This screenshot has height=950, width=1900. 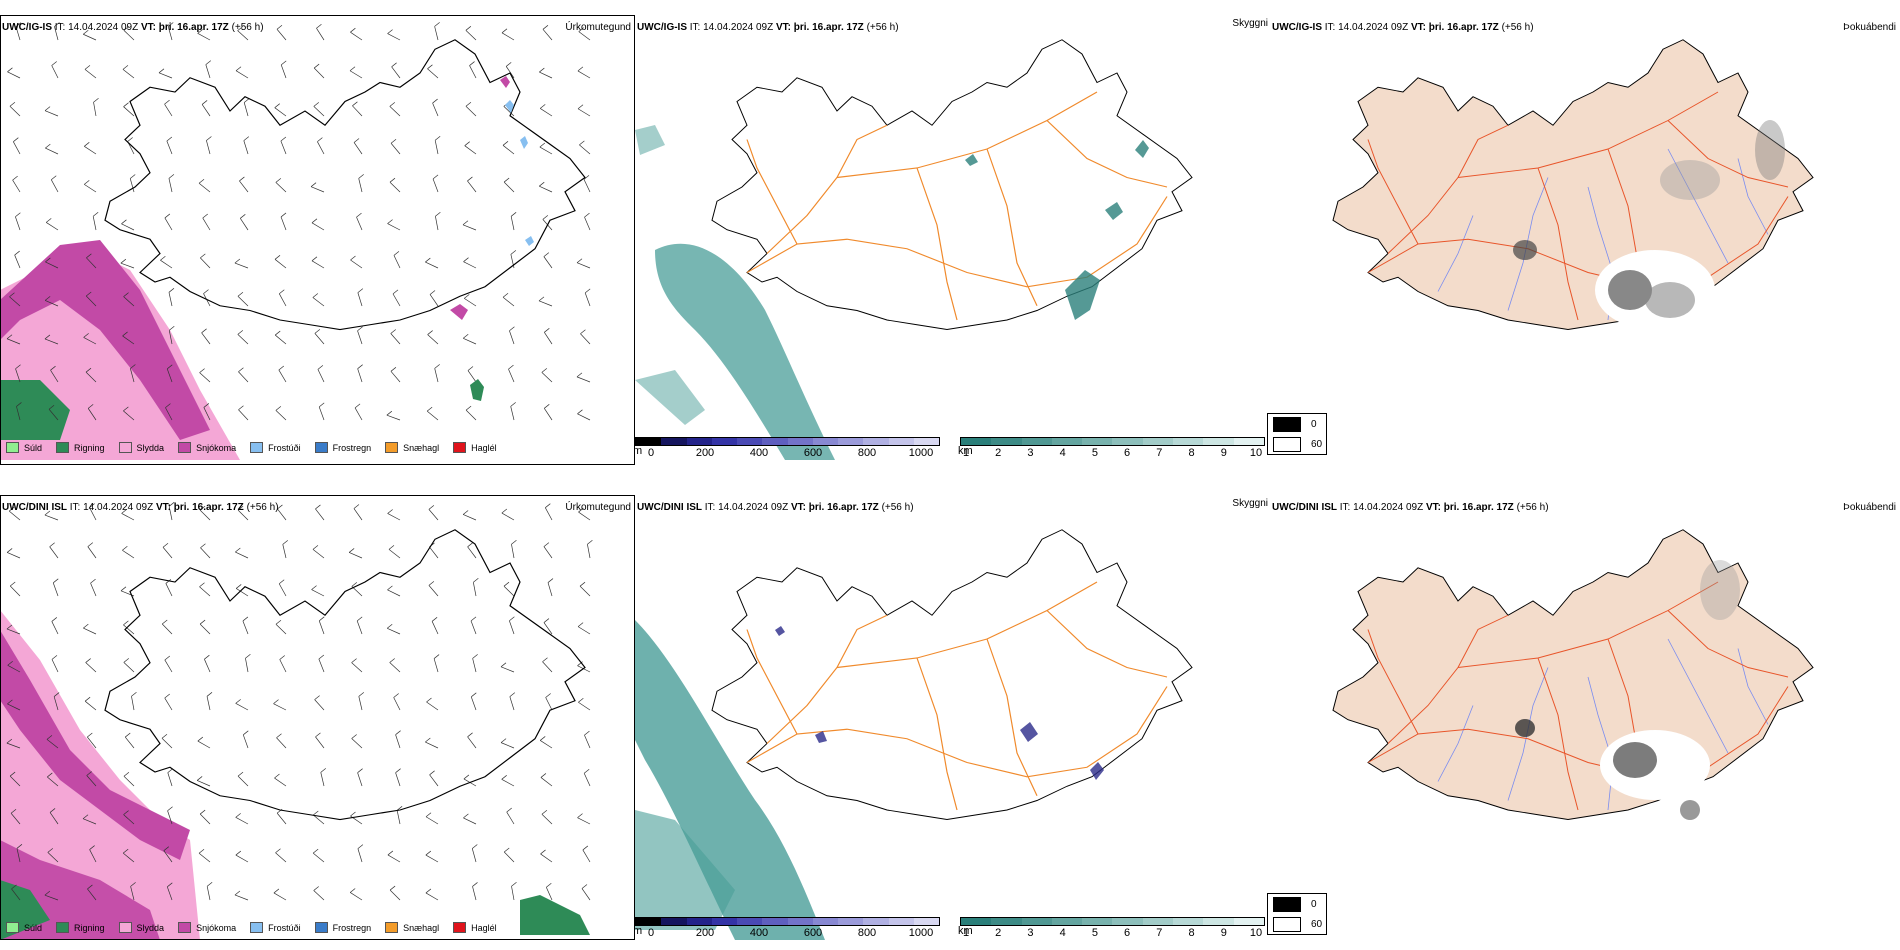 I want to click on low-visibility-sea, so click(x=730, y=780).